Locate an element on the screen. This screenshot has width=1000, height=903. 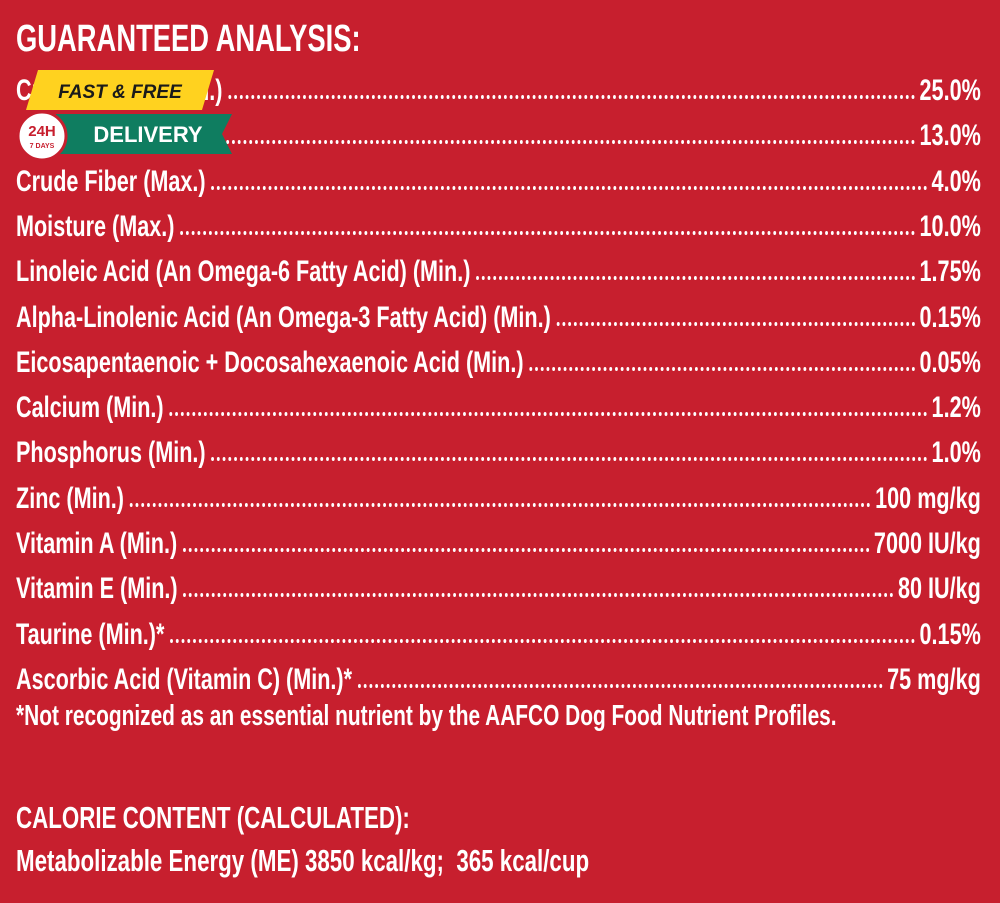
badge-days: 7 DAYS is located at coordinates (42, 146).